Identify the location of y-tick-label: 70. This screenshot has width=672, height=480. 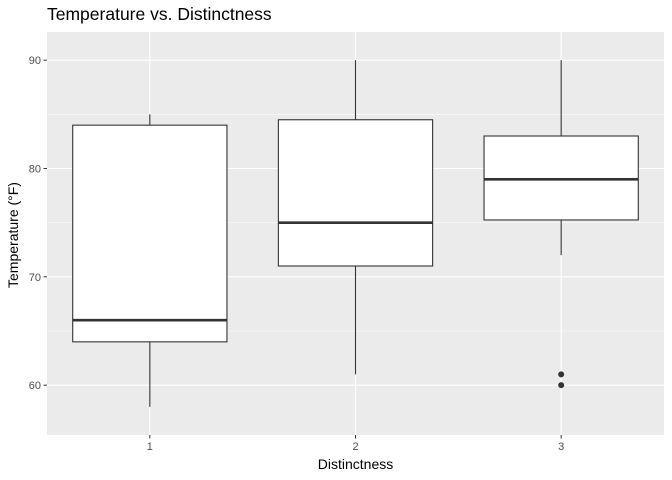
(35, 278).